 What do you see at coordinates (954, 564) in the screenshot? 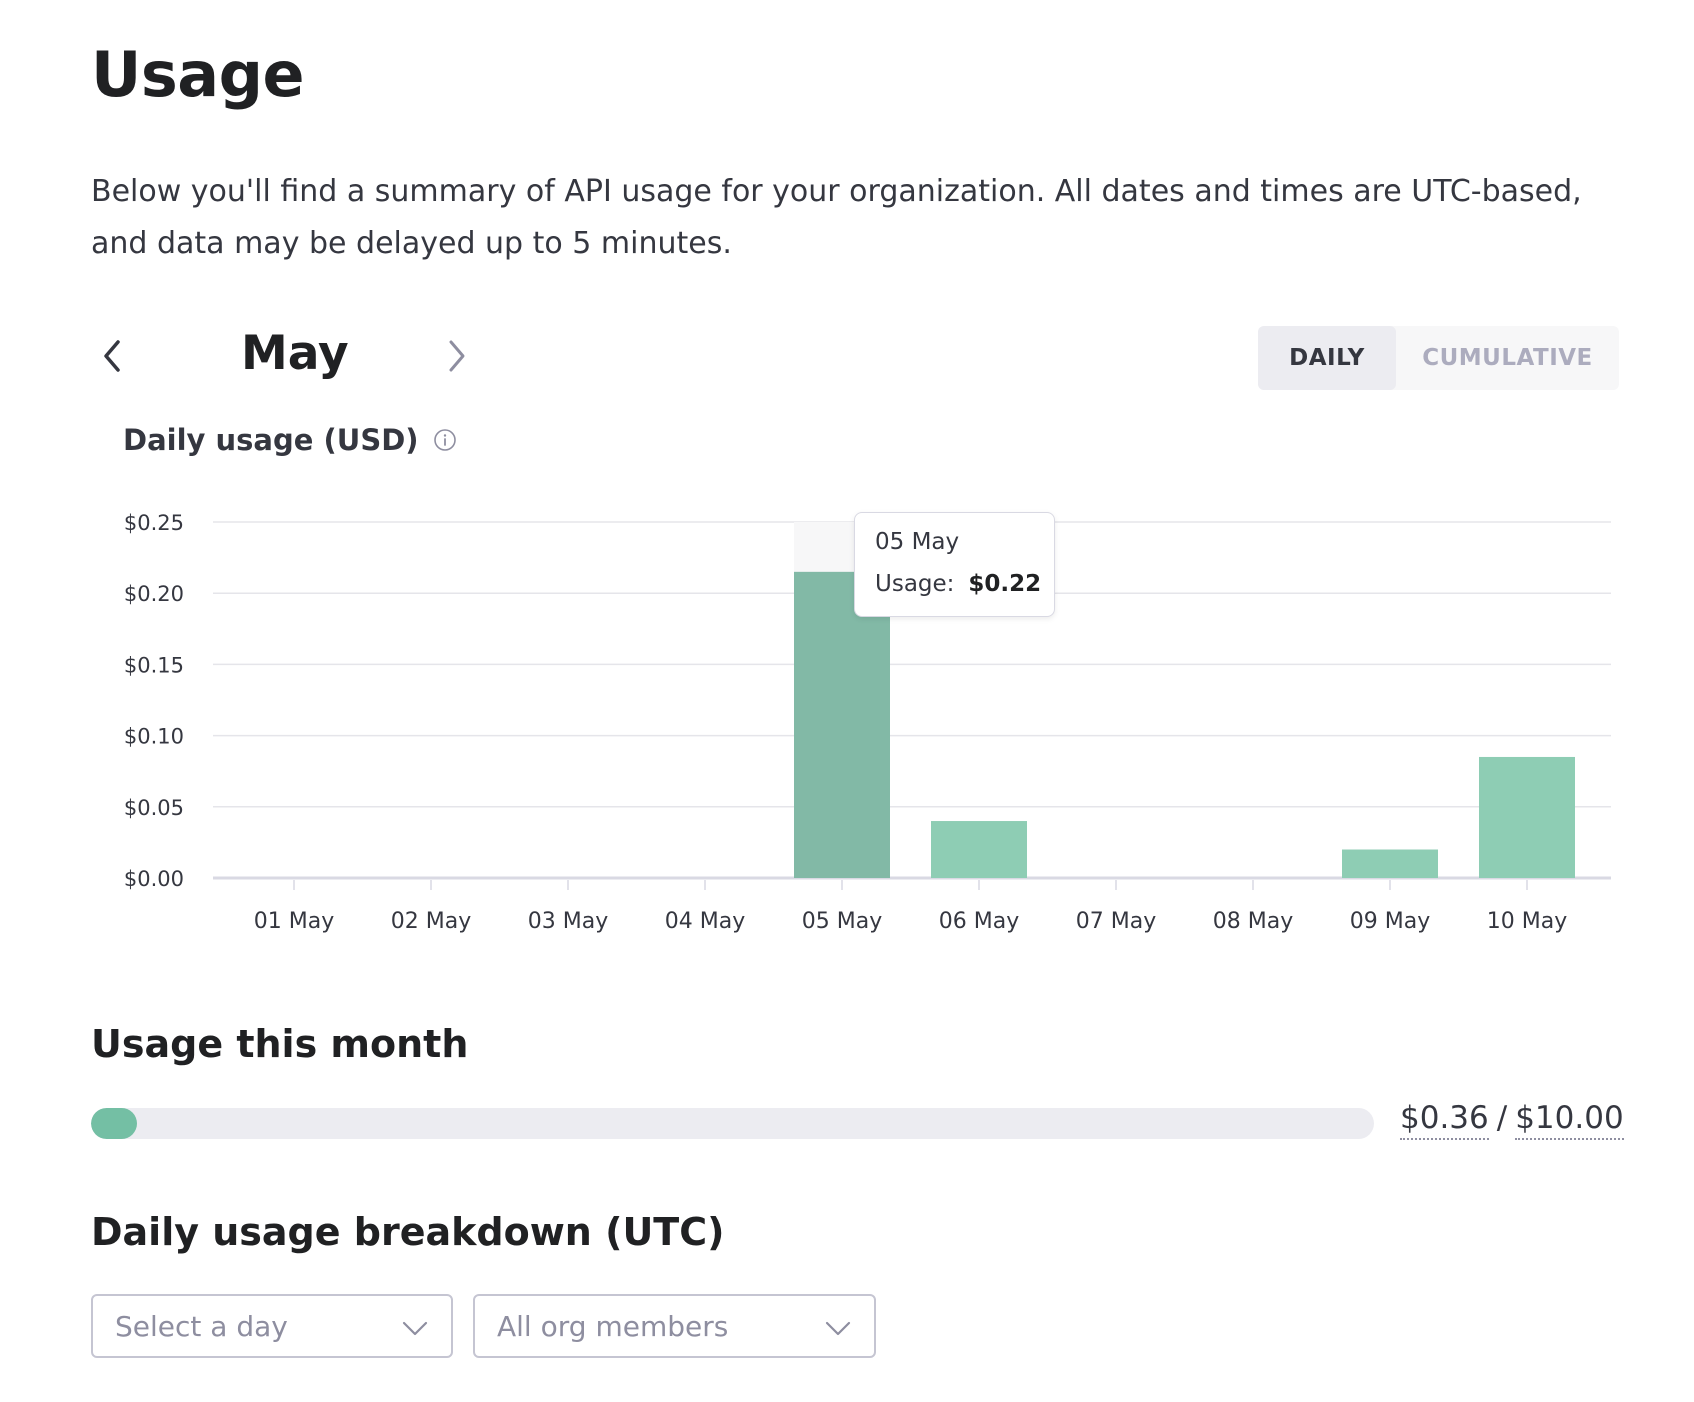
I see `chart-tooltip: 05 May Usage: $0.22` at bounding box center [954, 564].